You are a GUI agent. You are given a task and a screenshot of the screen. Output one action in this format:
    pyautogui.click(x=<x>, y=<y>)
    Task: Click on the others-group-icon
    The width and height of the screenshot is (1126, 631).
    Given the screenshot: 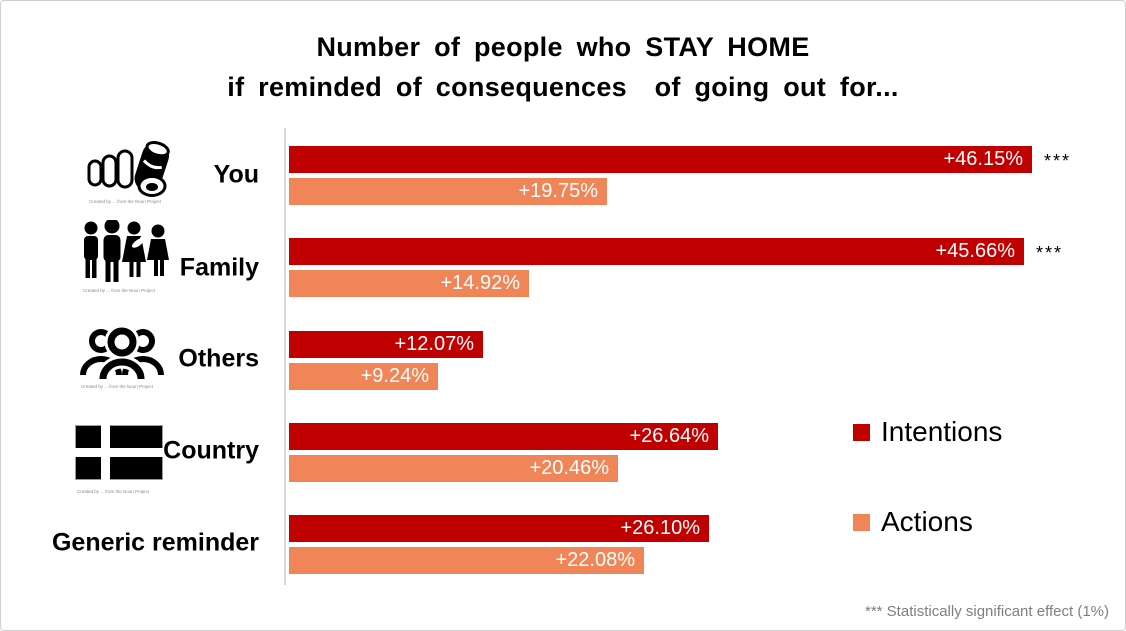 What is the action you would take?
    pyautogui.click(x=122, y=352)
    